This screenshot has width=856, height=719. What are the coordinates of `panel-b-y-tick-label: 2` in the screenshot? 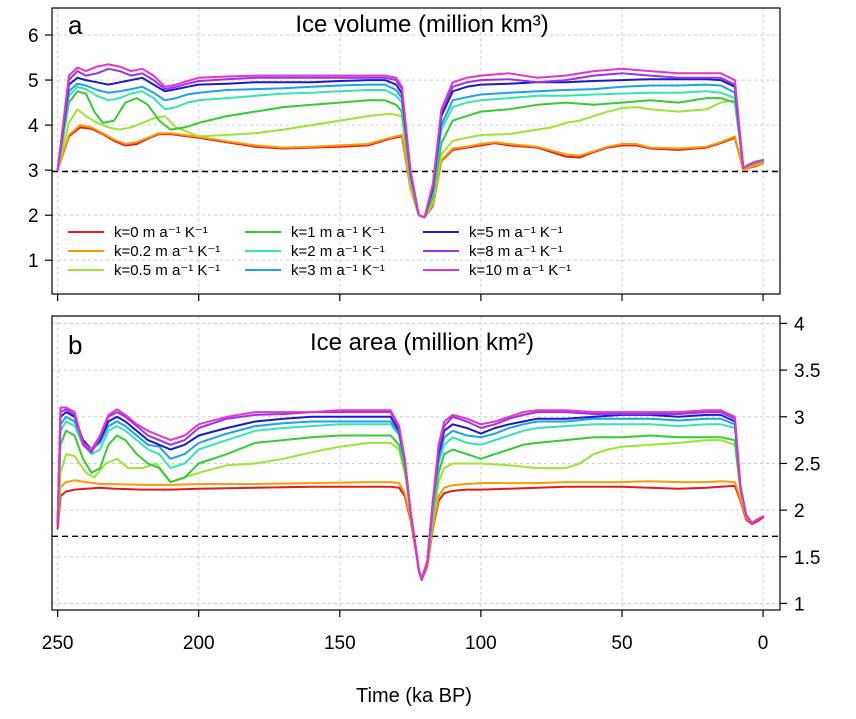 It's located at (799, 511).